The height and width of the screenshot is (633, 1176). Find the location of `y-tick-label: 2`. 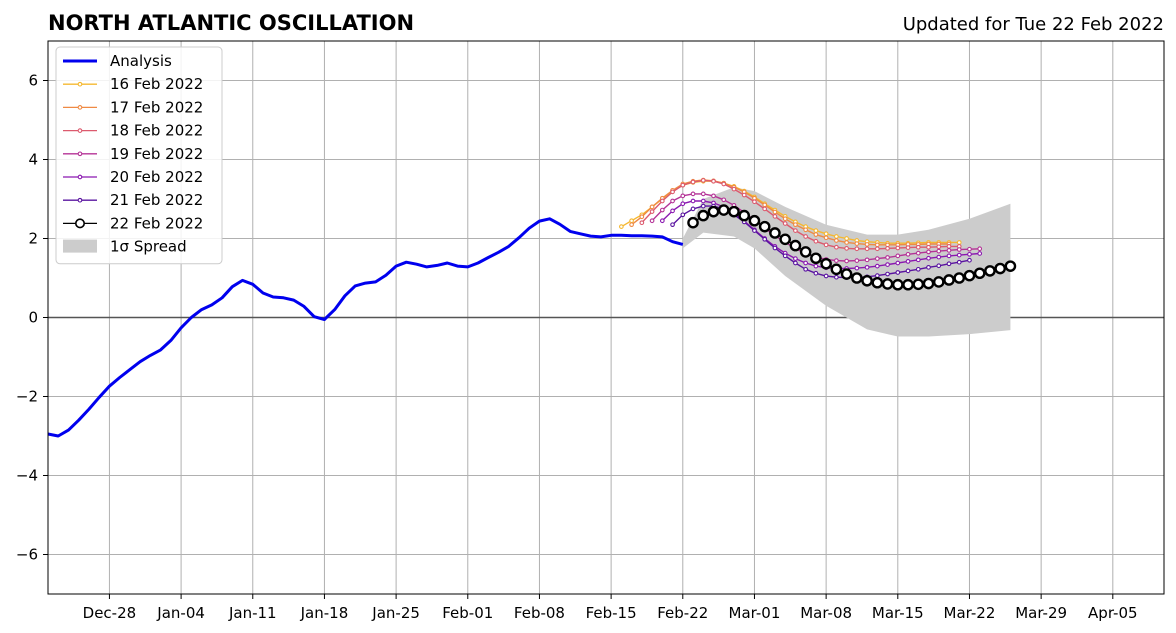

y-tick-label: 2 is located at coordinates (33, 239).